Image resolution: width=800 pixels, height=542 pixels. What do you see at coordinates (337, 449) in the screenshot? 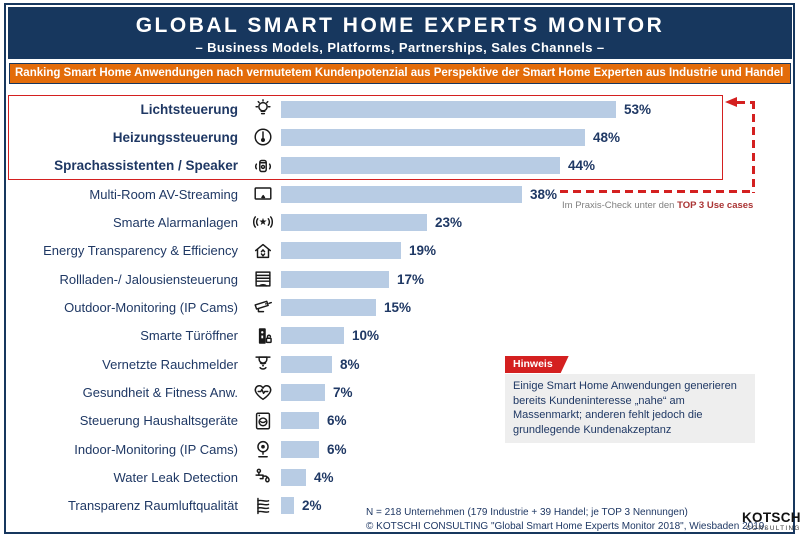
I see `value-label: 6%` at bounding box center [337, 449].